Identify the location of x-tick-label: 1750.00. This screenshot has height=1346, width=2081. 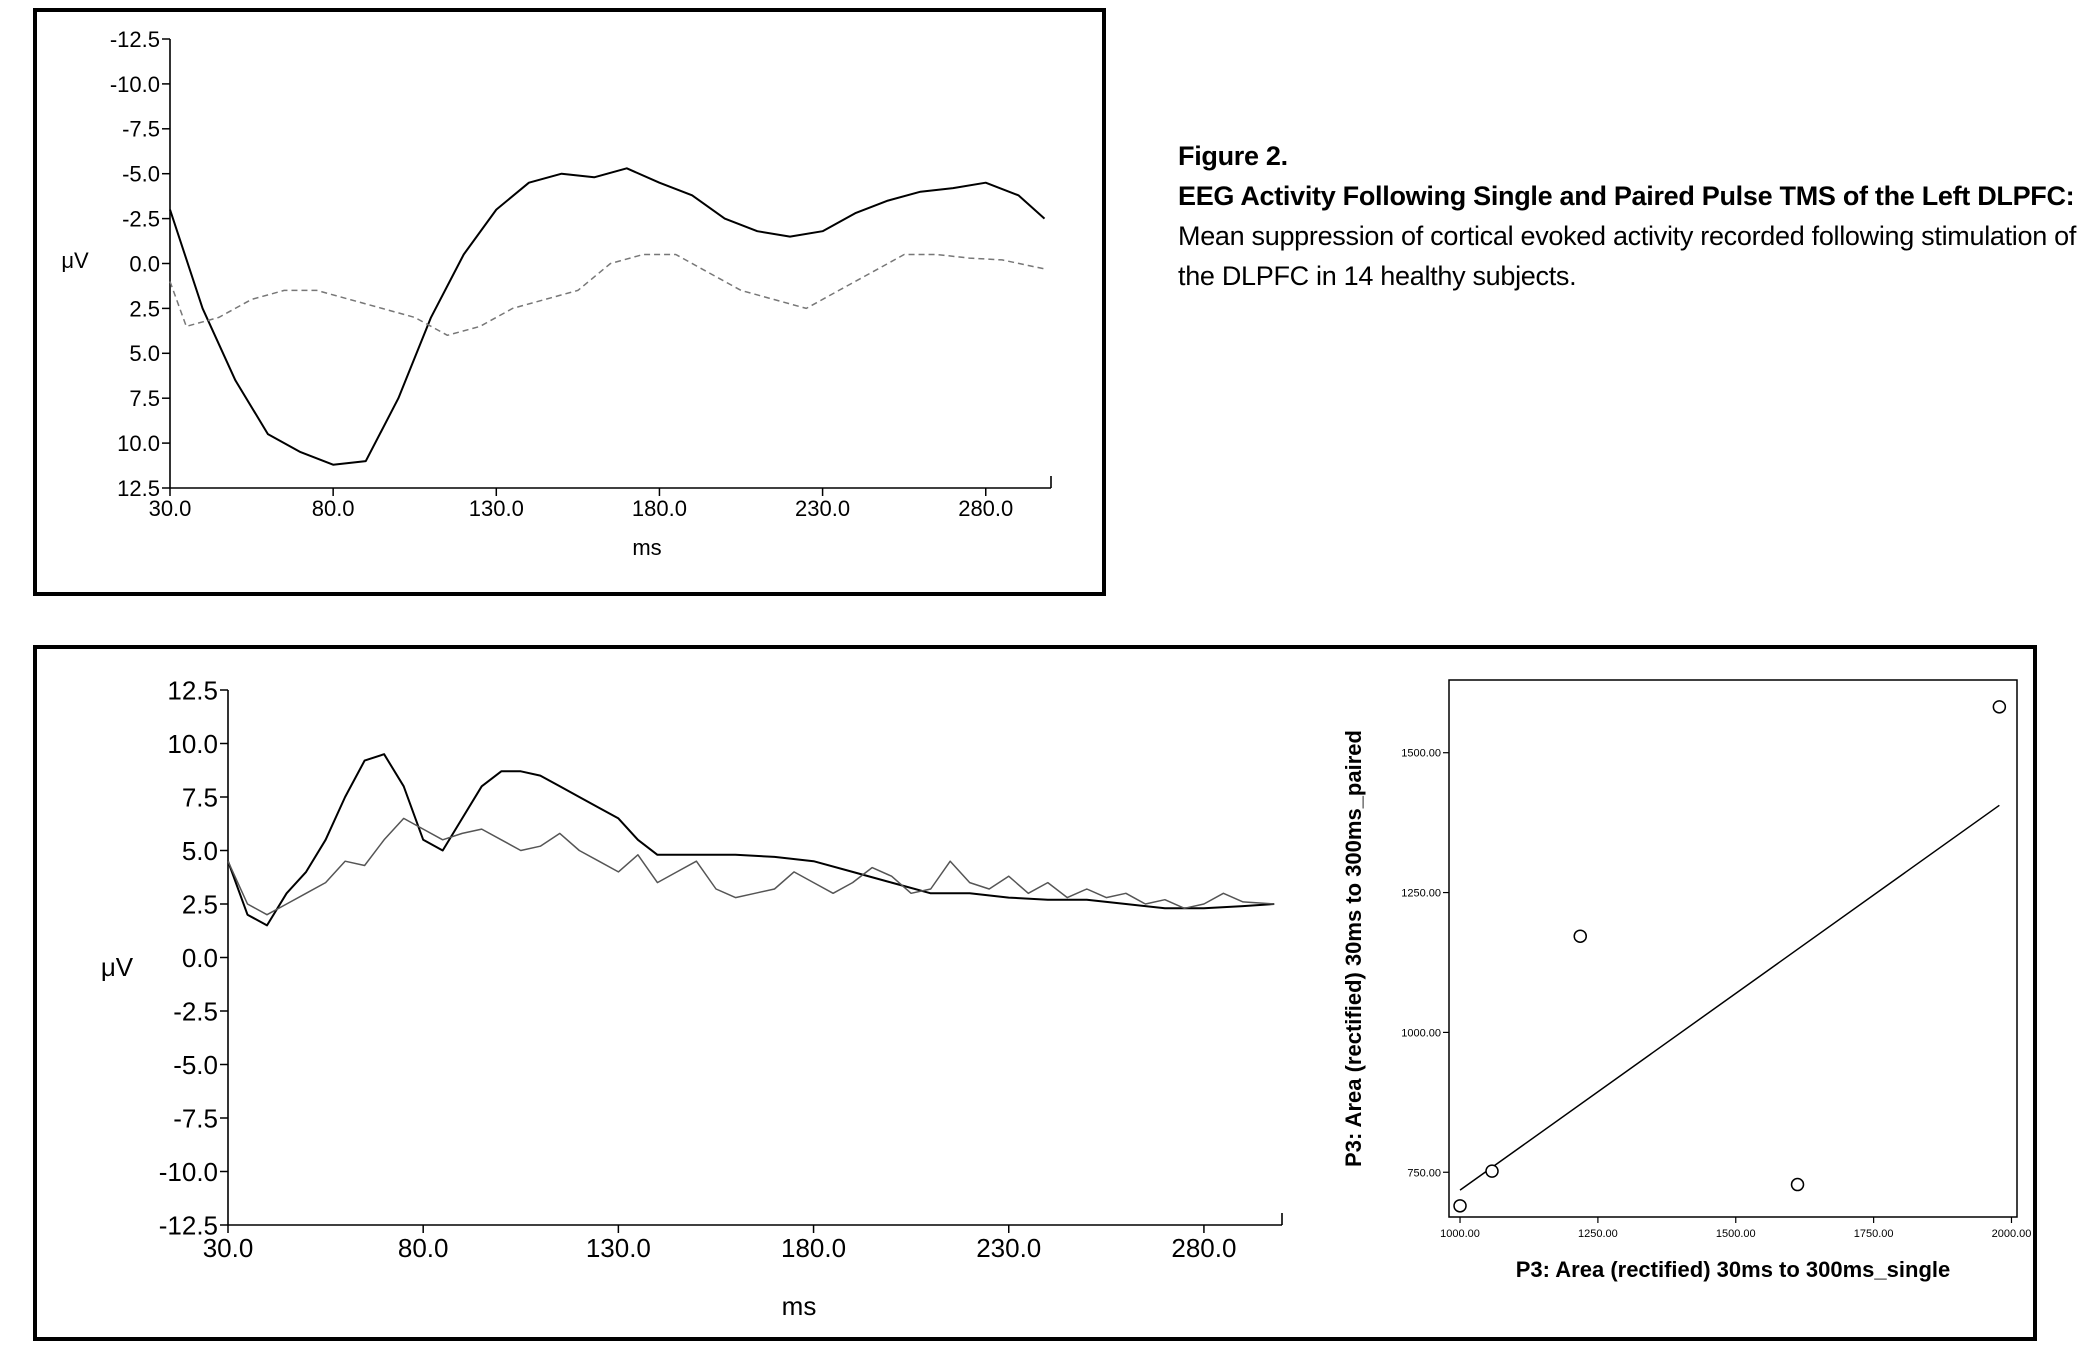
(1874, 1234).